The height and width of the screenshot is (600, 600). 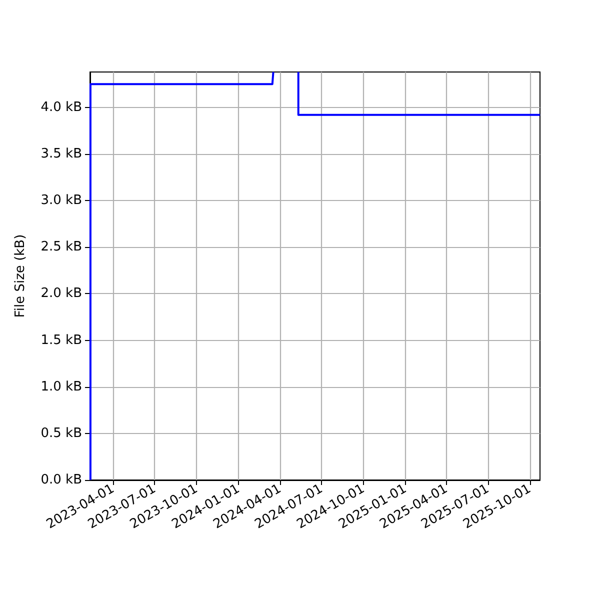 I want to click on y-tick-label: 4.0 kB, so click(x=61, y=107).